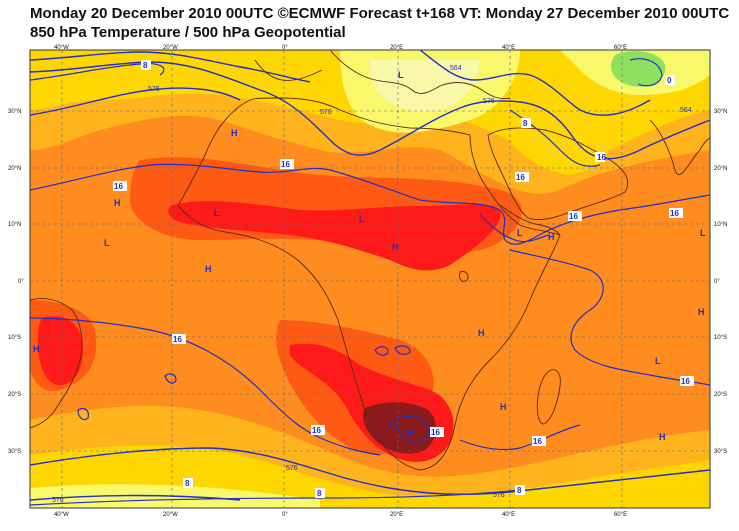 This screenshot has width=739, height=531. I want to click on temperature-contour-16-atlantic, so click(83, 414).